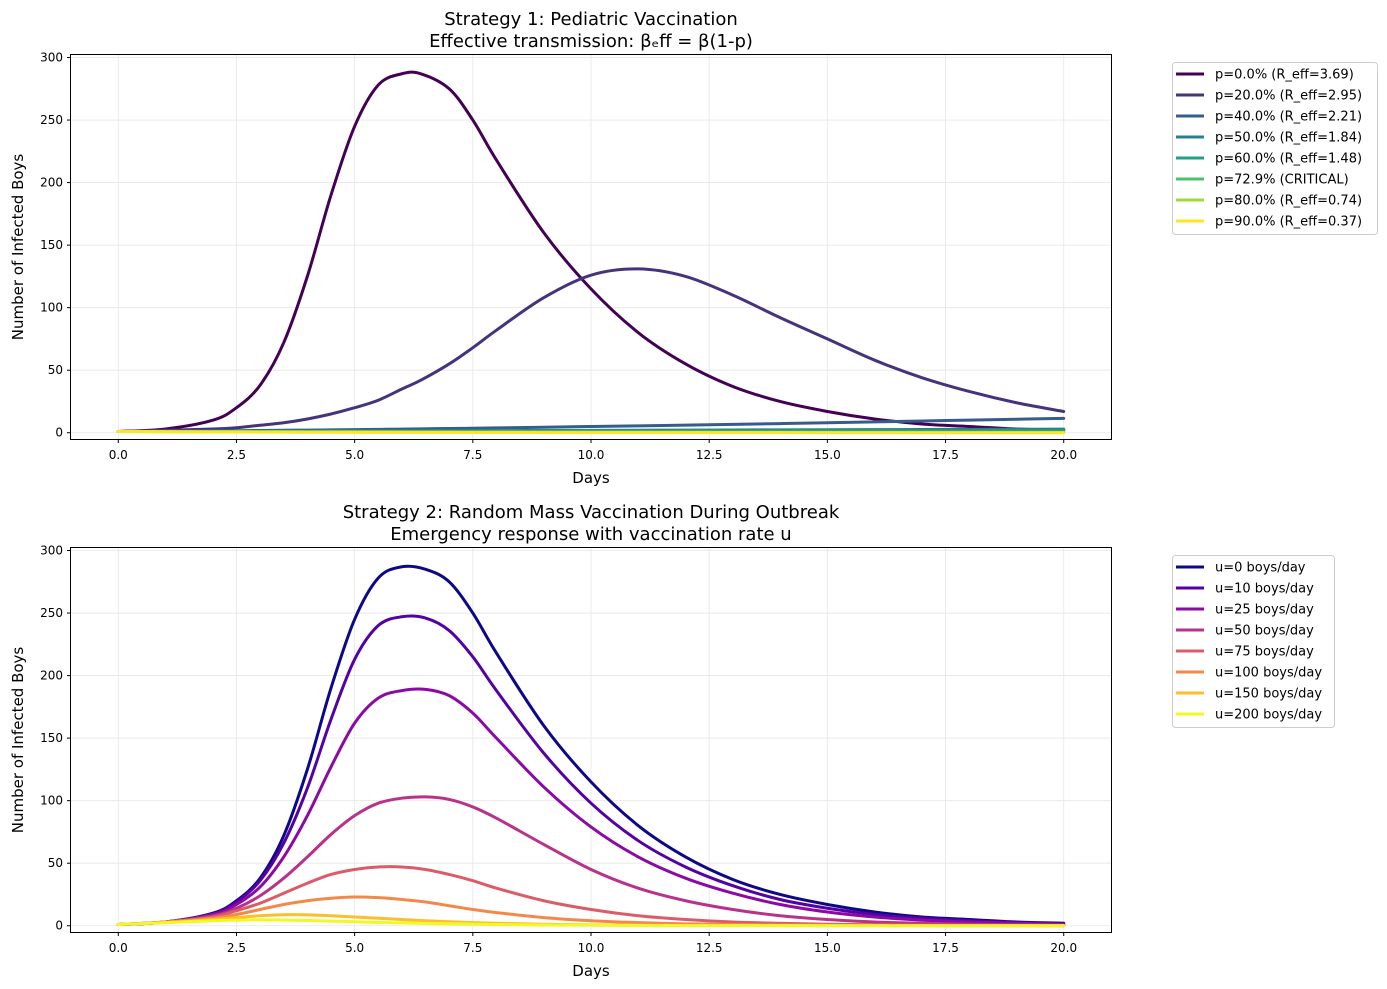  Describe the element at coordinates (1264, 631) in the screenshot. I see `legend-label: u=50 boys/day` at that location.